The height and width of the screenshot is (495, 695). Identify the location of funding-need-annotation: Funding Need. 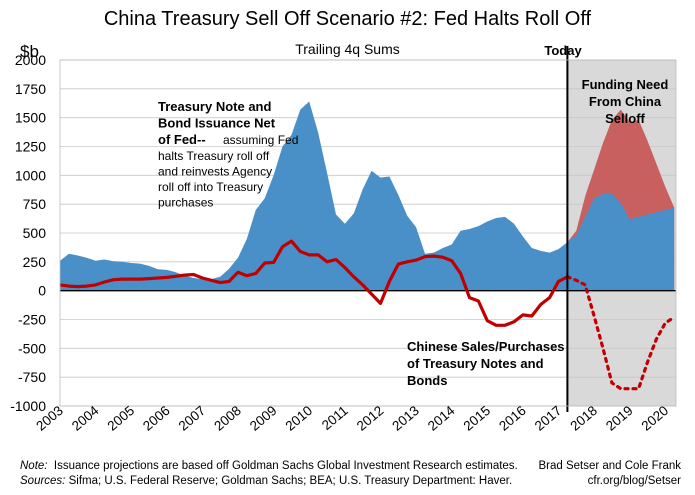
(625, 84).